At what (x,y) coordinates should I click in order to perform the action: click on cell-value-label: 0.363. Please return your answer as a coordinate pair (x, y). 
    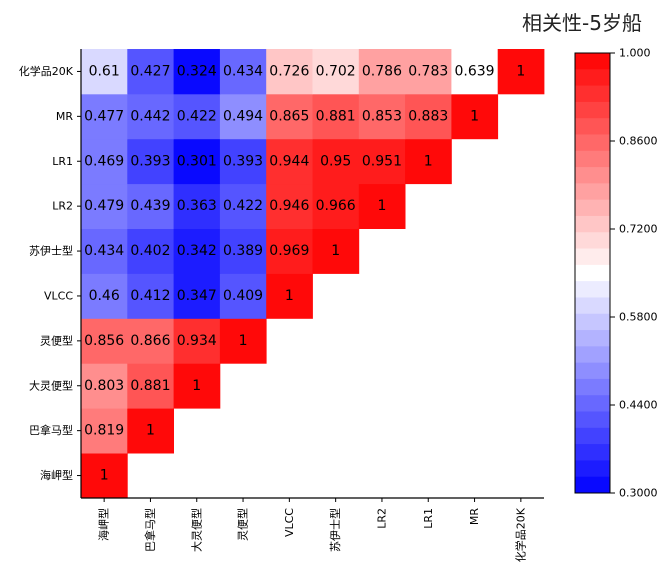
    Looking at the image, I should click on (197, 206).